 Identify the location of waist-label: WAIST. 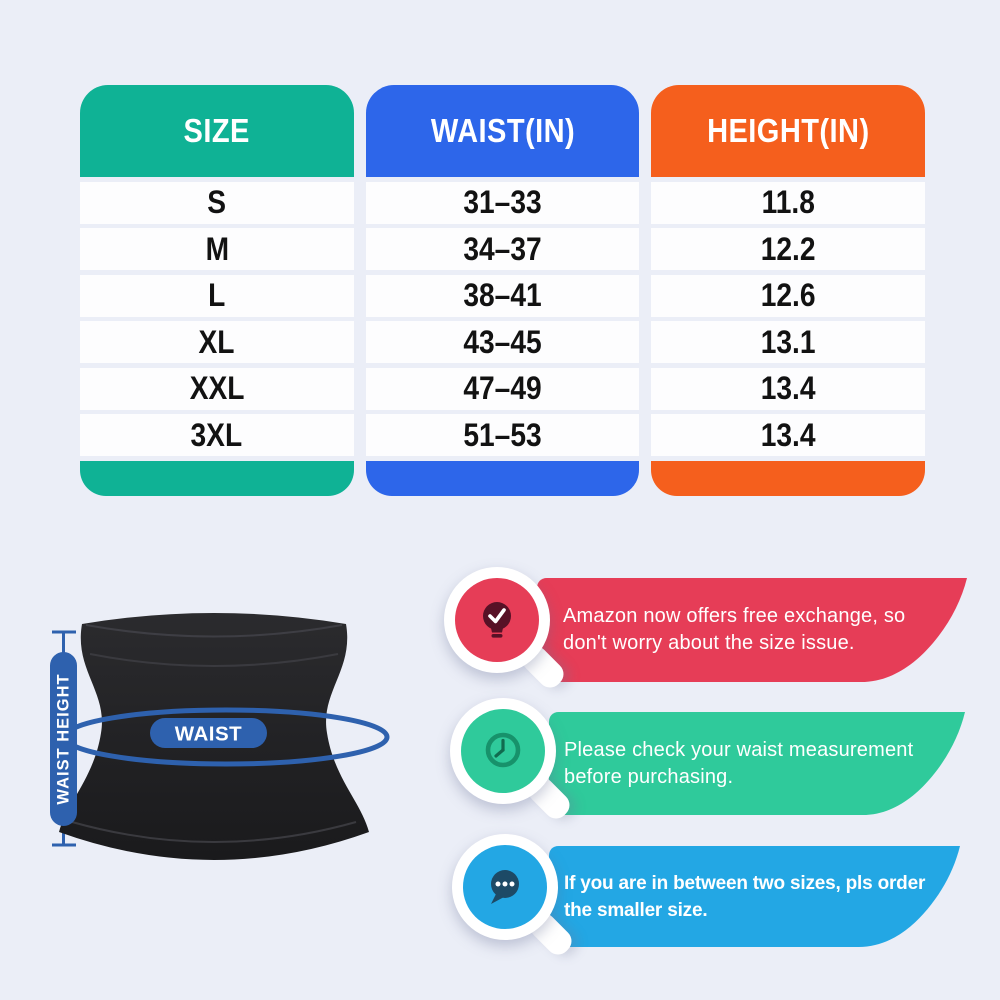
(208, 734).